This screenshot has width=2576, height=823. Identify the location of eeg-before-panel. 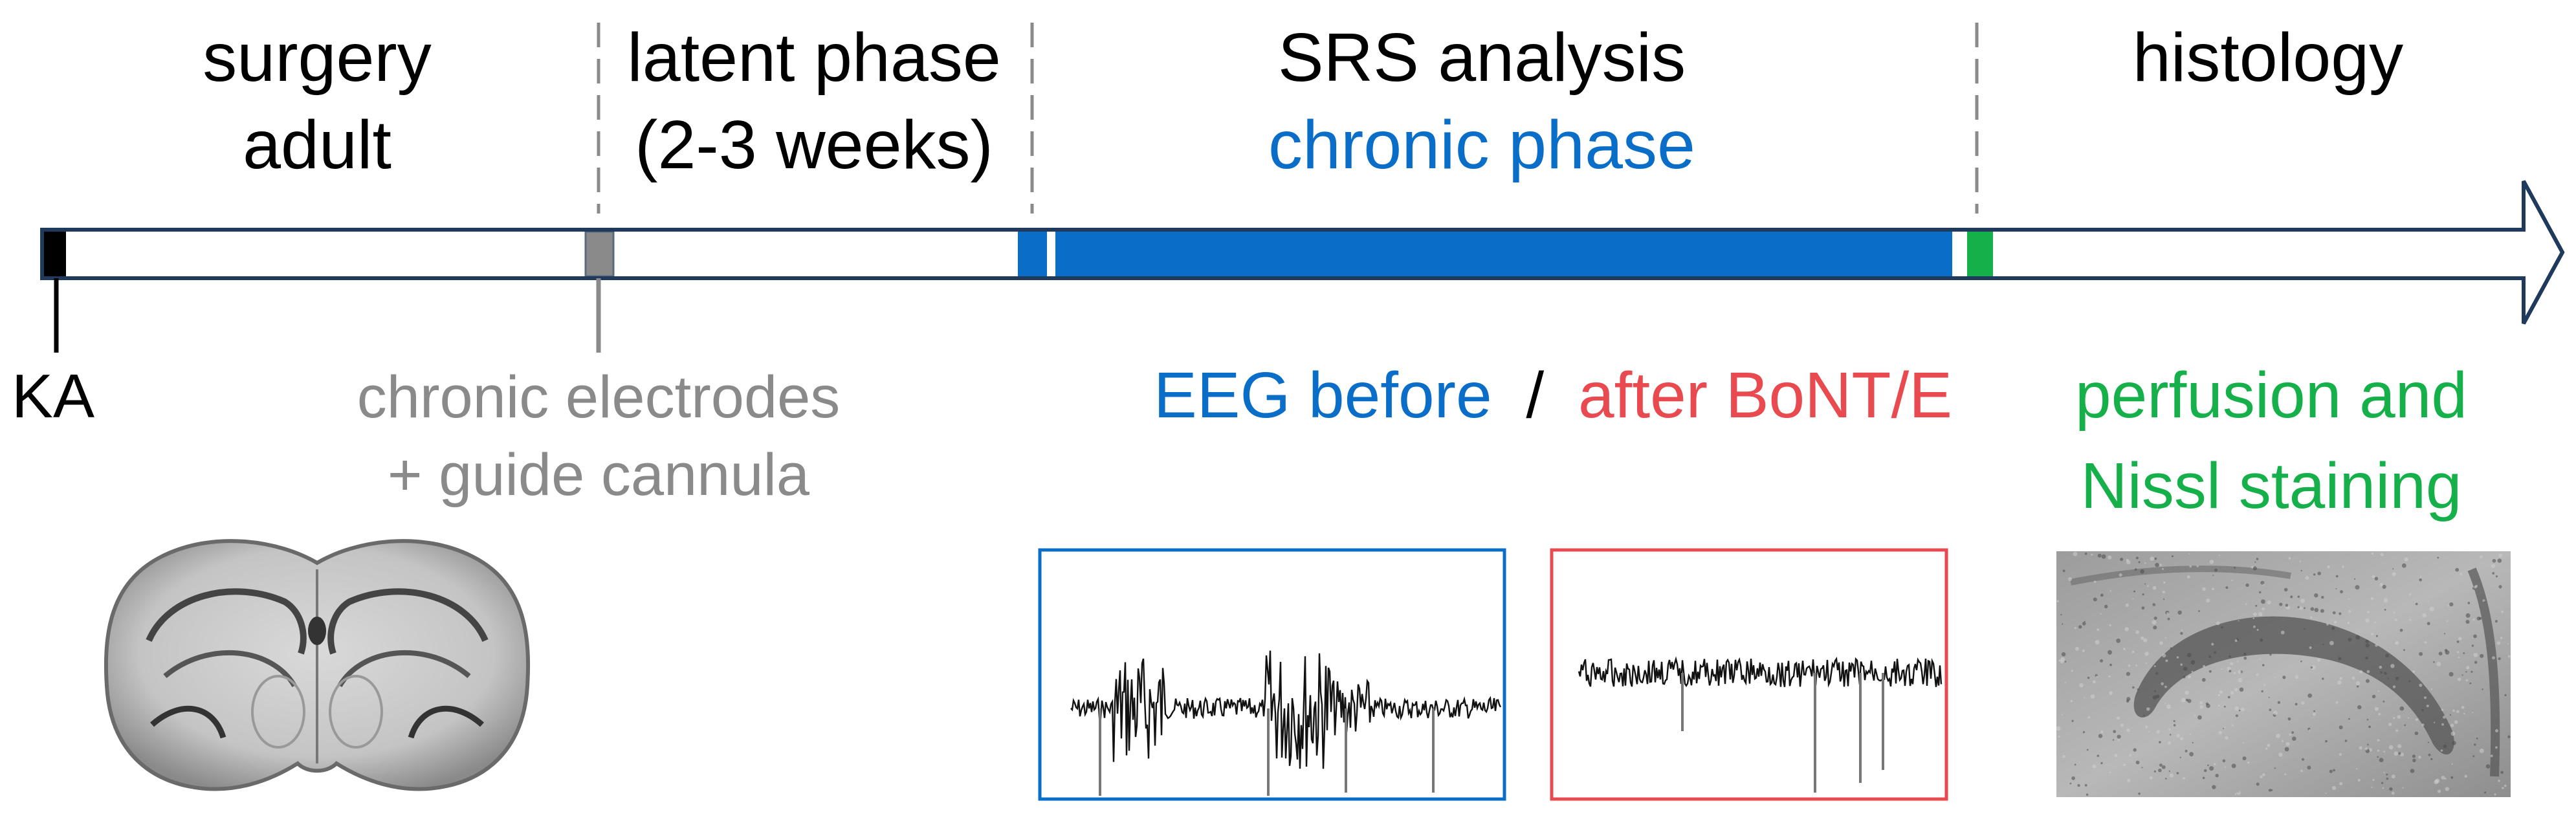
(1272, 674).